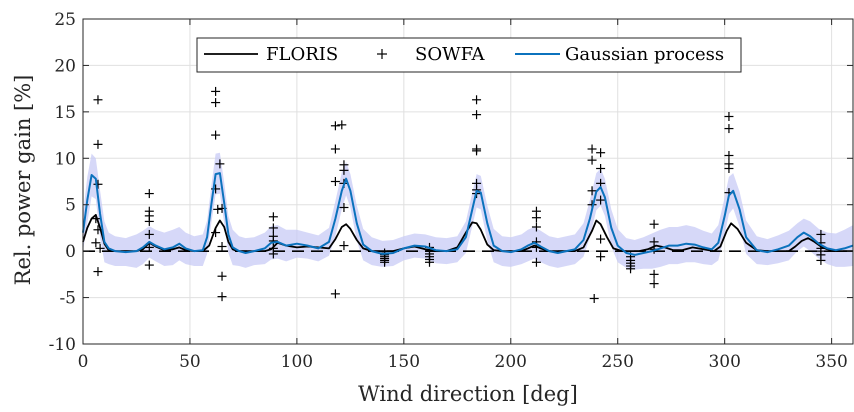 The height and width of the screenshot is (412, 854). What do you see at coordinates (83, 362) in the screenshot?
I see `x-tick-label: 0` at bounding box center [83, 362].